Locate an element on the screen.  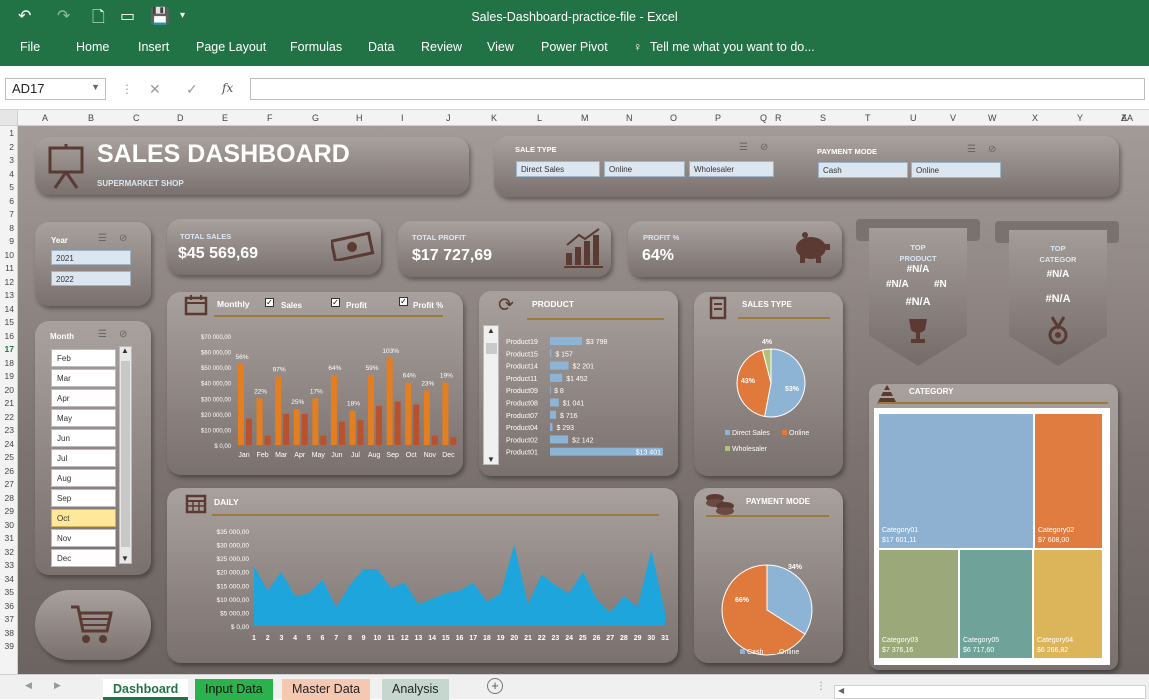
row-header: 37 is located at coordinates (9, 619).